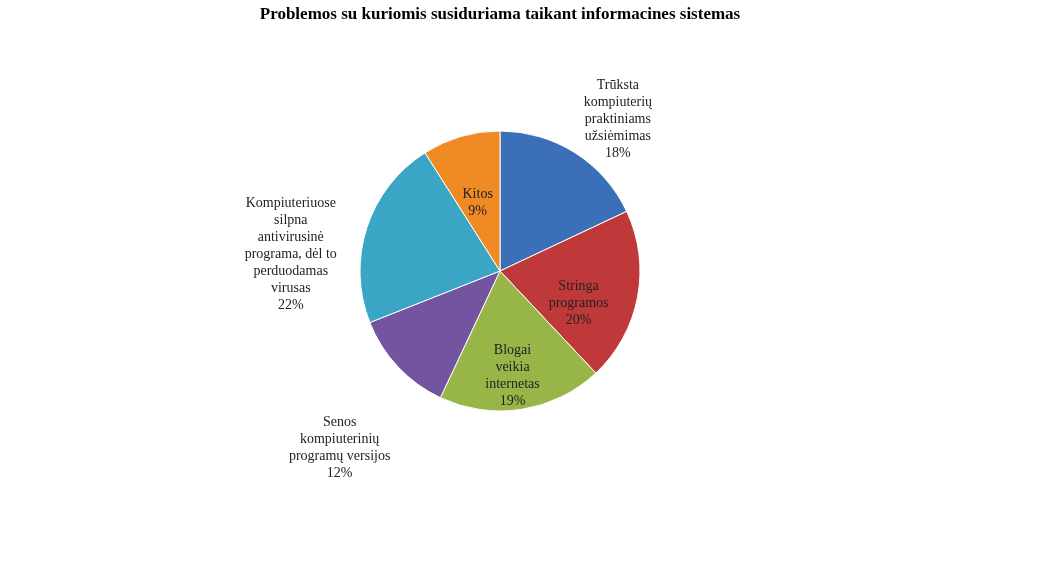 This screenshot has width=1043, height=567. What do you see at coordinates (512, 367) in the screenshot?
I see `slice-label: Blogai veikia internetas` at bounding box center [512, 367].